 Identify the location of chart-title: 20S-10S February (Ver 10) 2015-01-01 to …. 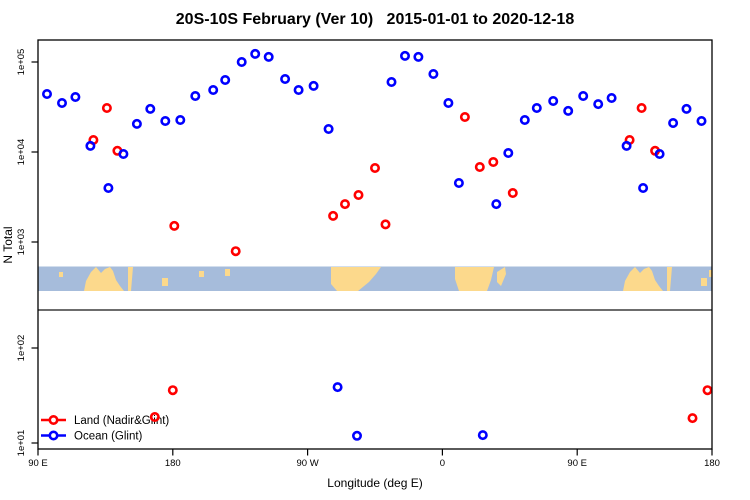
(375, 19).